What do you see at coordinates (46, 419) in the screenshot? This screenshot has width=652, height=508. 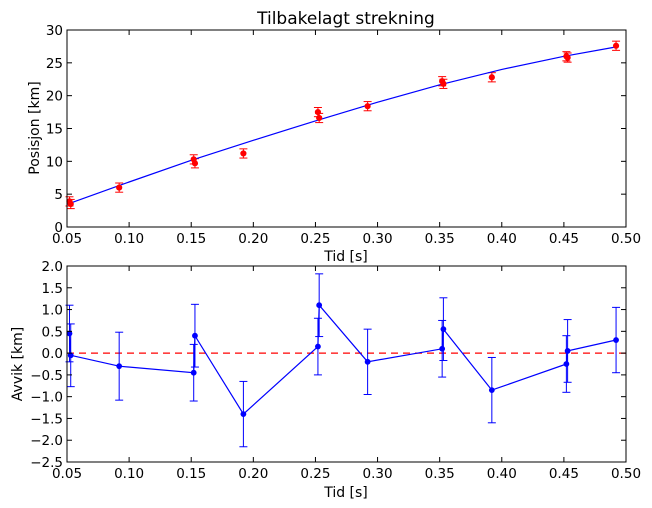 I see `y-tick-label: −1.5` at bounding box center [46, 419].